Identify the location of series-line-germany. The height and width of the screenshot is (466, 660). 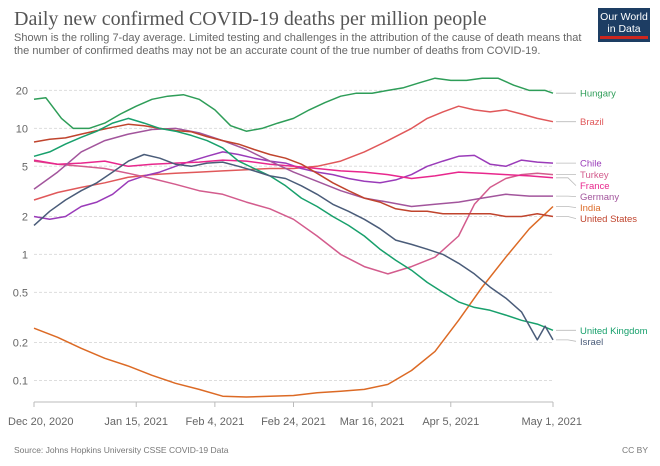
(293, 167).